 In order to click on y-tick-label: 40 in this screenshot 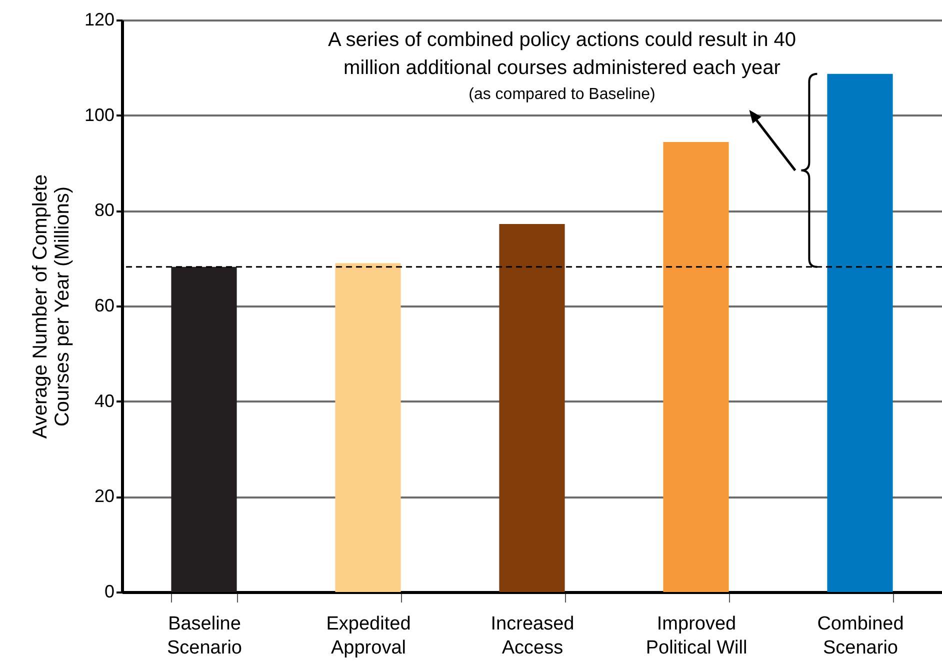, I will do `click(104, 400)`.